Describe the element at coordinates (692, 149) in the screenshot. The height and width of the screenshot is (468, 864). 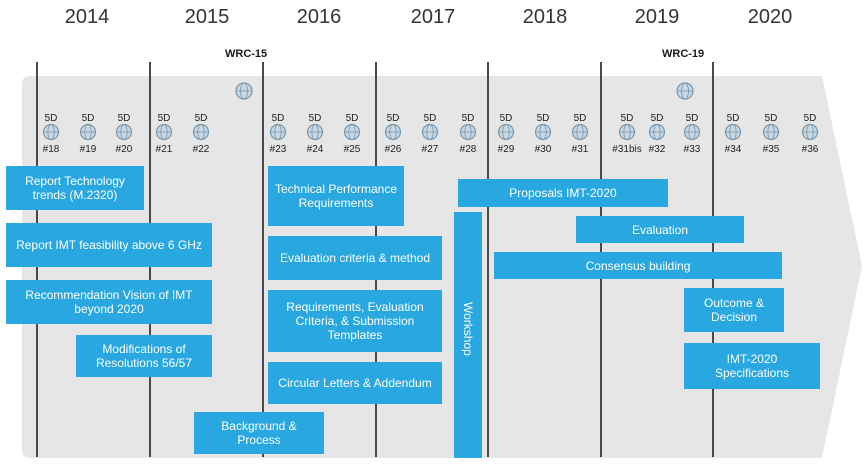
I see `meeting-number: #33` at that location.